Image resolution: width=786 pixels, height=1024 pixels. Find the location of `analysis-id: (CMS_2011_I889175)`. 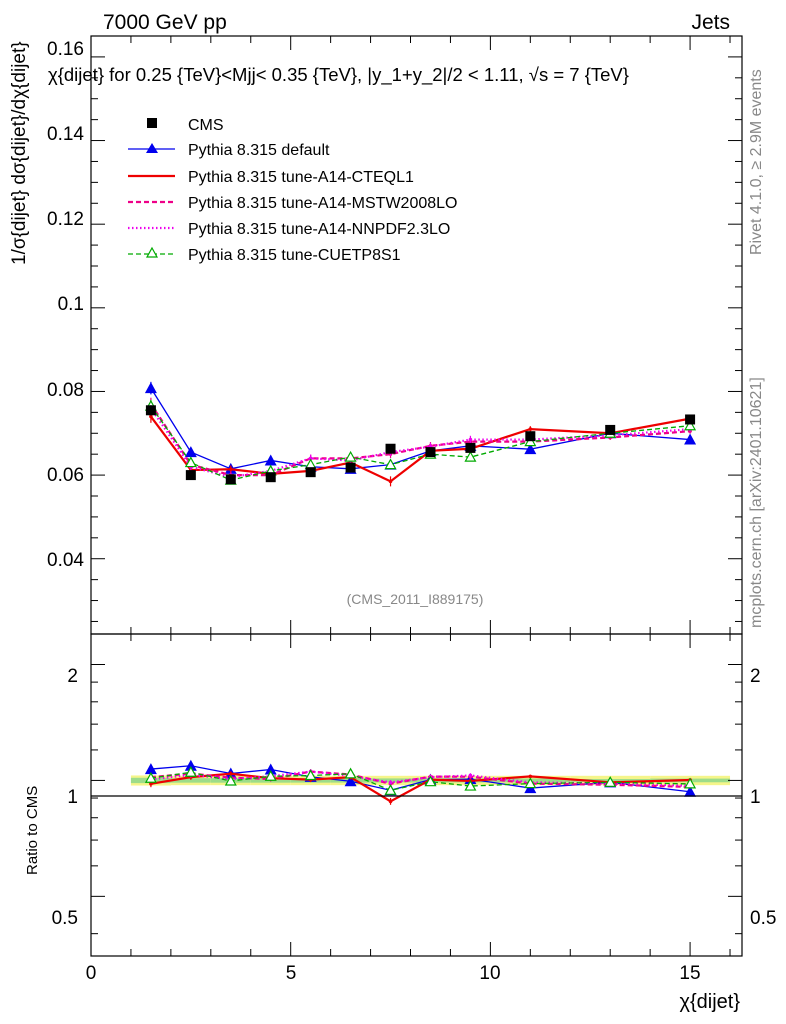

analysis-id: (CMS_2011_I889175) is located at coordinates (415, 599).